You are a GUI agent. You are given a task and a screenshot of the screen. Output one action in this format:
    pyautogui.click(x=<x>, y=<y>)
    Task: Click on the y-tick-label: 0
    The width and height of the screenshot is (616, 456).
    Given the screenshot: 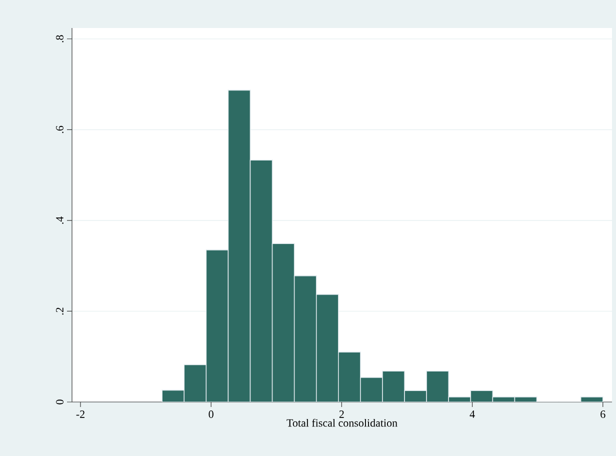 What is the action you would take?
    pyautogui.click(x=60, y=402)
    